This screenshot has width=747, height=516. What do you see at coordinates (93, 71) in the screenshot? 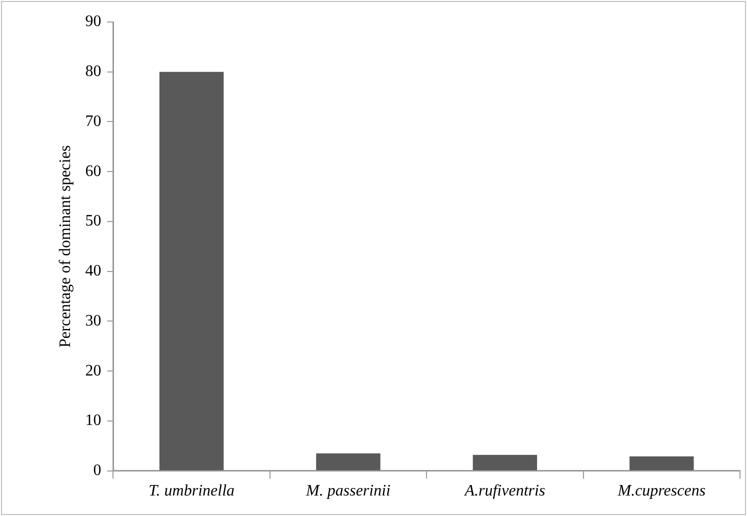
I see `y-tick-label: 80` at bounding box center [93, 71].